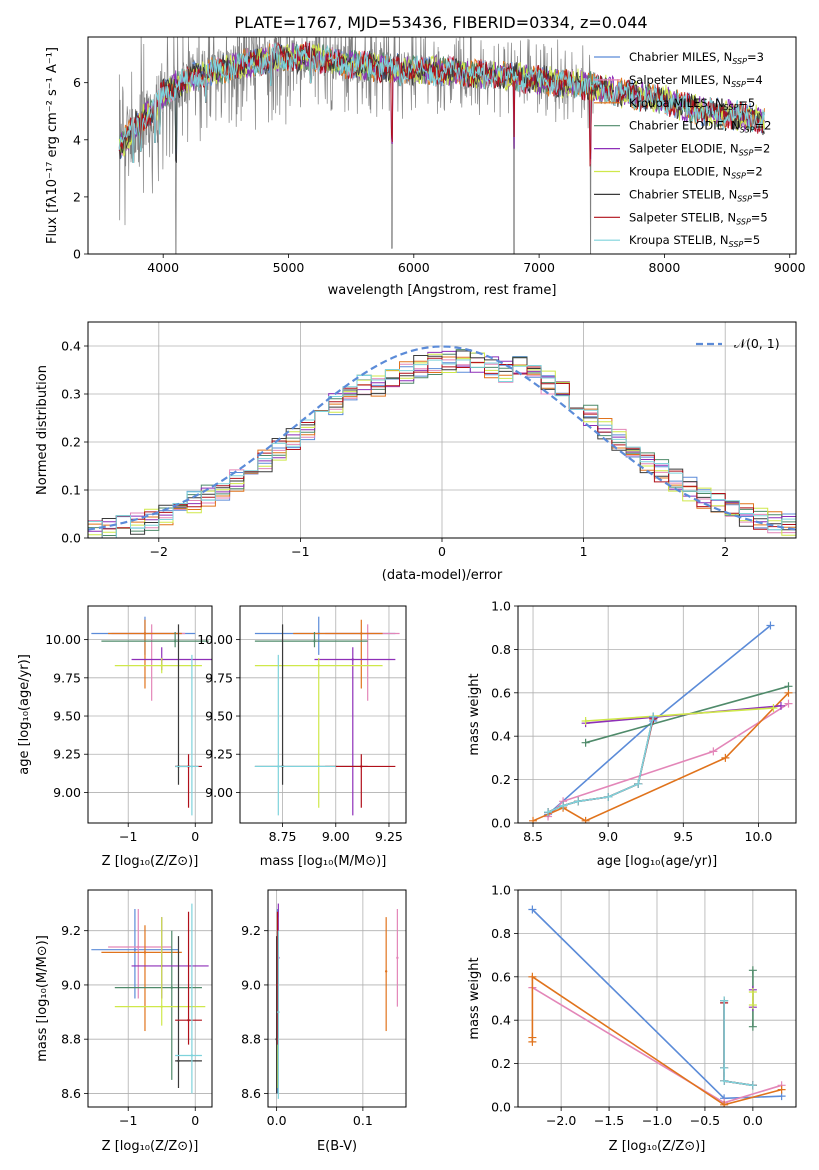  Describe the element at coordinates (163, 267) in the screenshot. I see `spectrum-xtick-label: 4000` at that location.